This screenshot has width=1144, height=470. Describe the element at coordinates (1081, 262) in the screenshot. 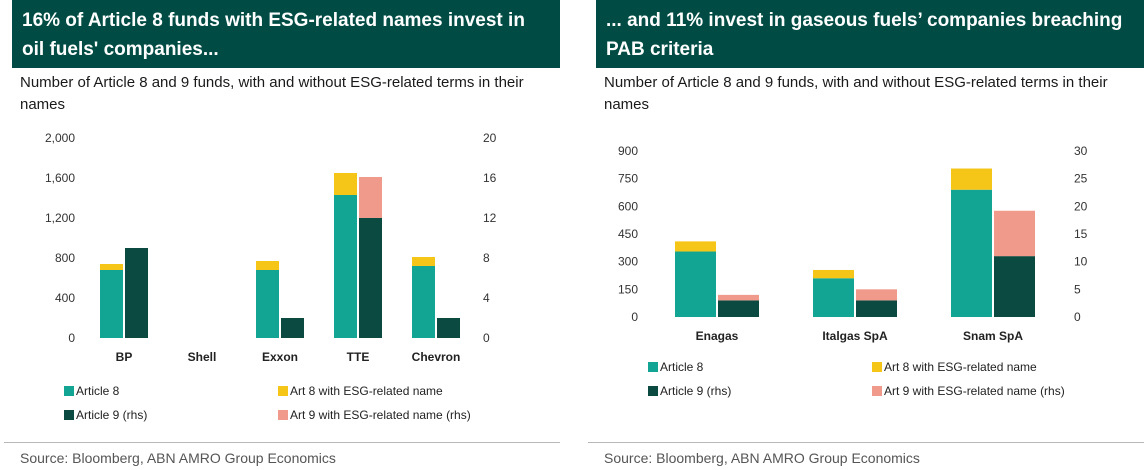

I see `y2-tick-label: 10` at that location.